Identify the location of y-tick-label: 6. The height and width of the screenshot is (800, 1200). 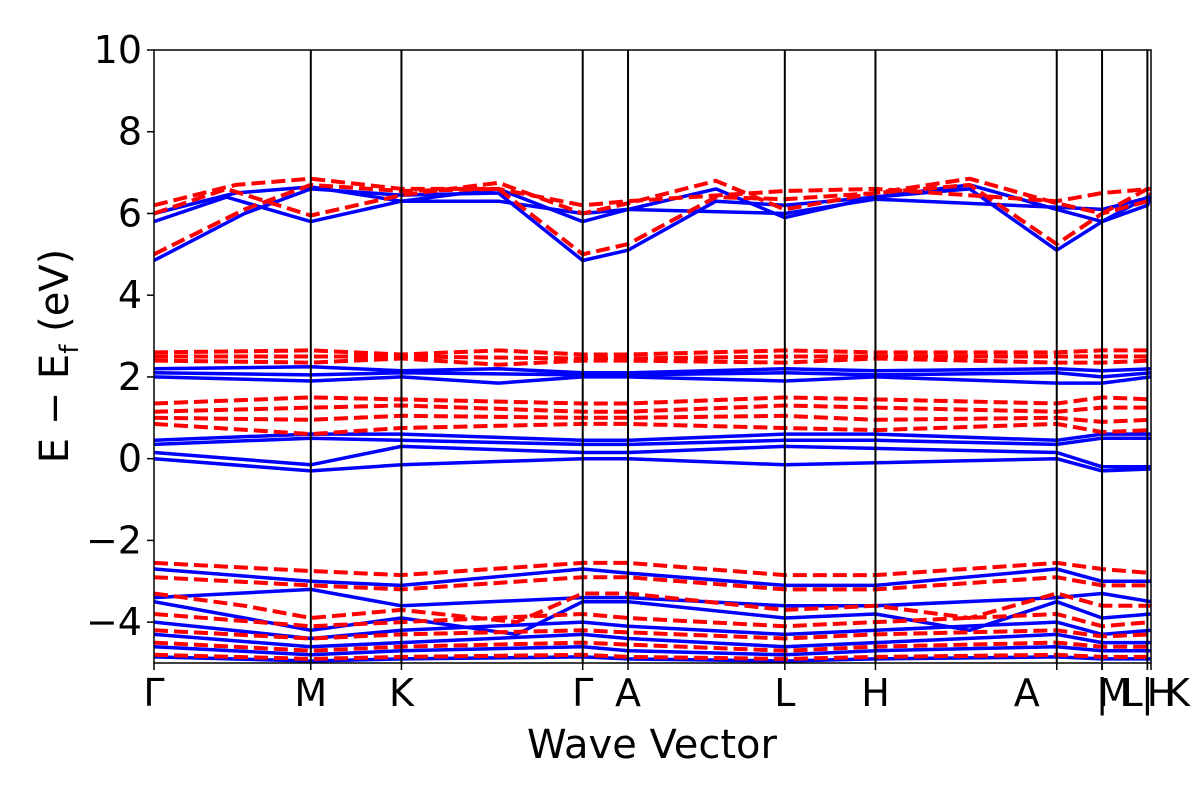
(130, 213).